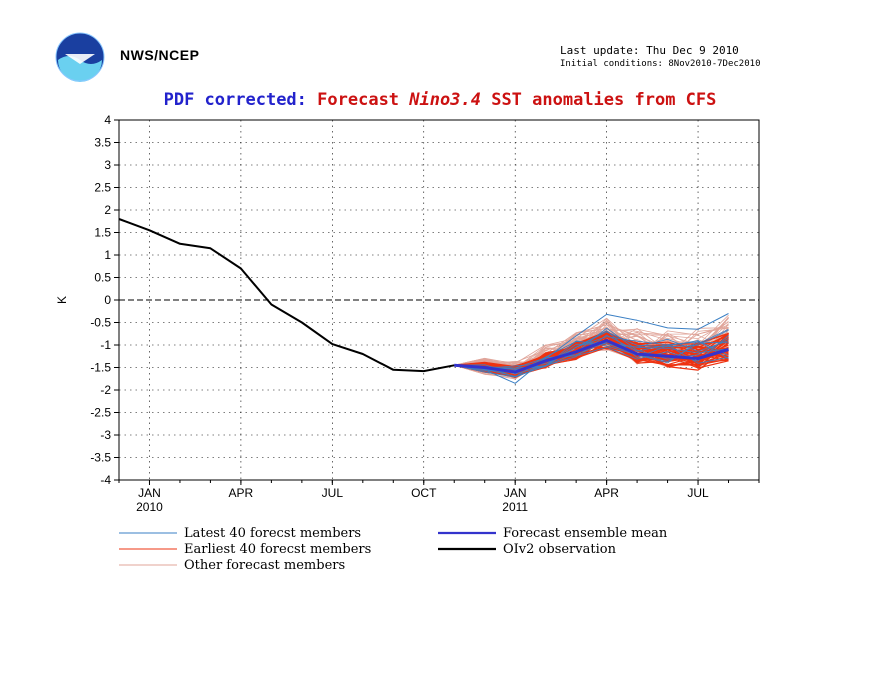  Describe the element at coordinates (424, 493) in the screenshot. I see `x-tick-label: OCT` at that location.